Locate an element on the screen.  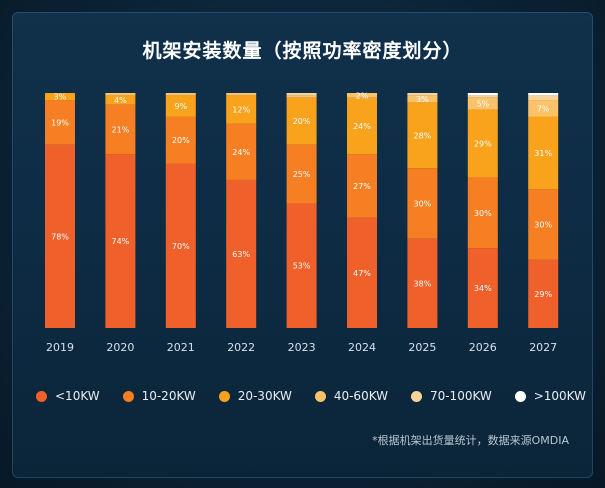
data-label-2022-3: 12% is located at coordinates (241, 109).